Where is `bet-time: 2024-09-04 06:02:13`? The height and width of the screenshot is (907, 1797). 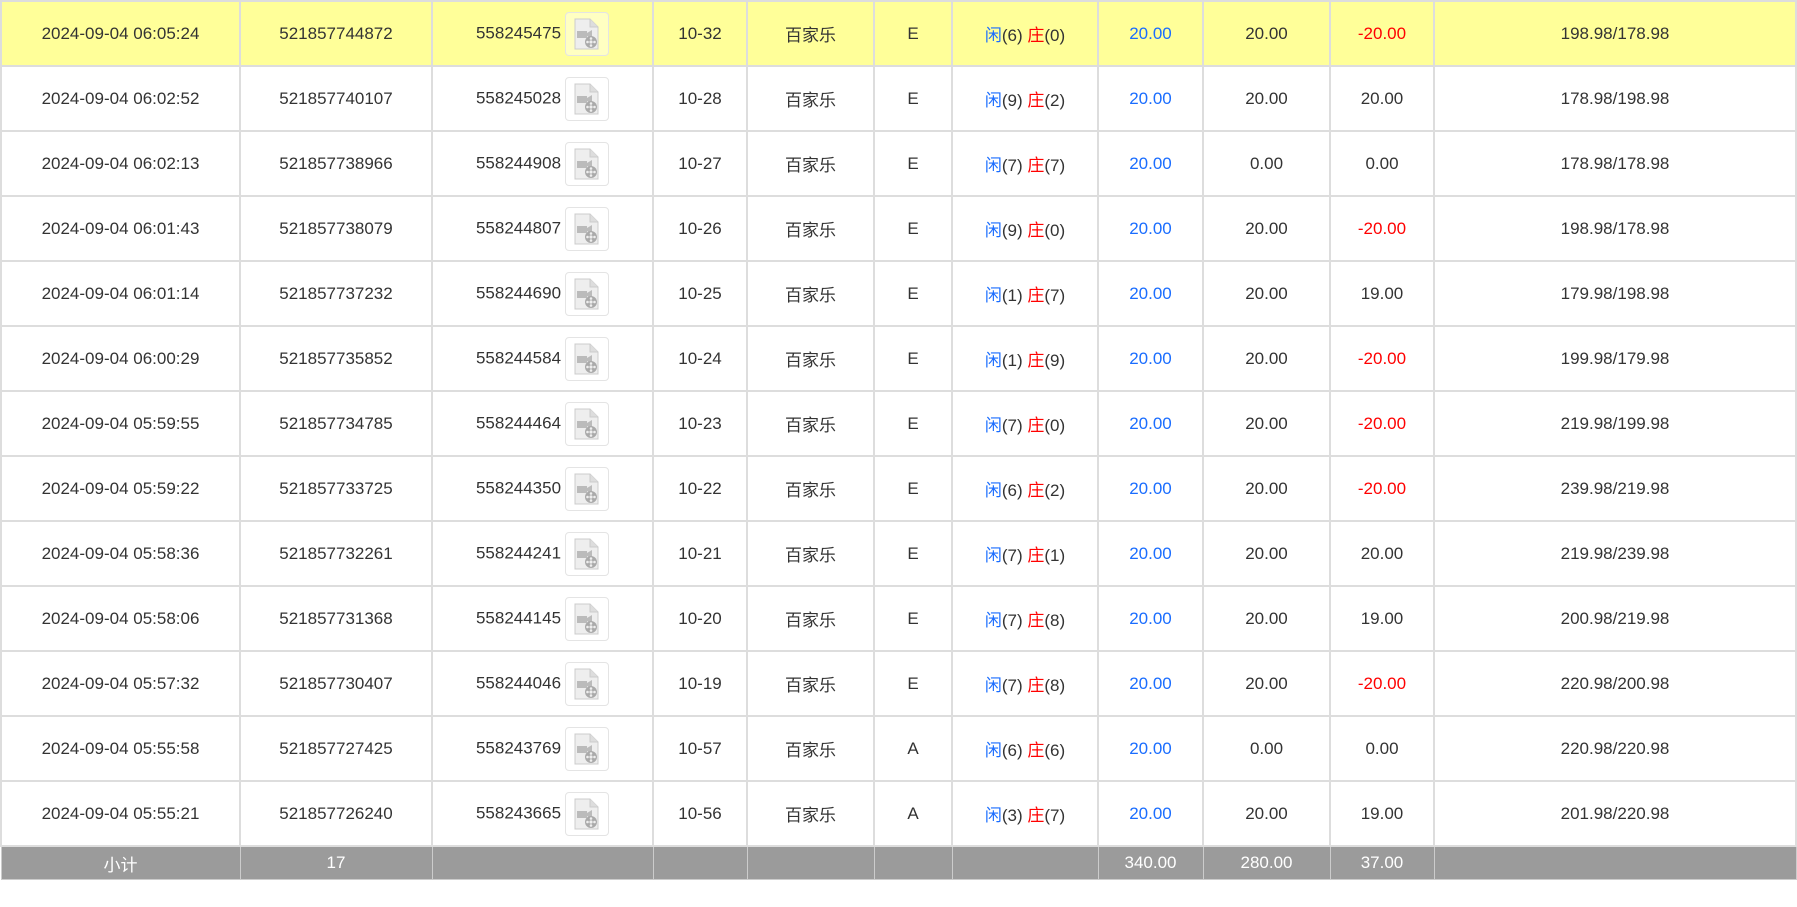 bet-time: 2024-09-04 06:02:13 is located at coordinates (120, 163).